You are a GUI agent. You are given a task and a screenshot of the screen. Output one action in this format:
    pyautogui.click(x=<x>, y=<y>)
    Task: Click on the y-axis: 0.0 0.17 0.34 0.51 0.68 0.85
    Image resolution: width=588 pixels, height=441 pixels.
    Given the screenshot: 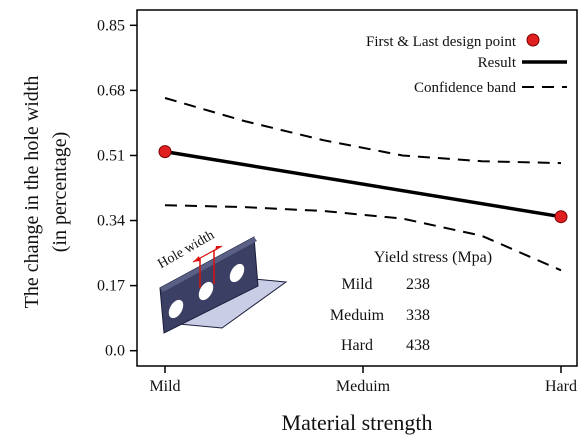 What is the action you would take?
    pyautogui.click(x=117, y=188)
    